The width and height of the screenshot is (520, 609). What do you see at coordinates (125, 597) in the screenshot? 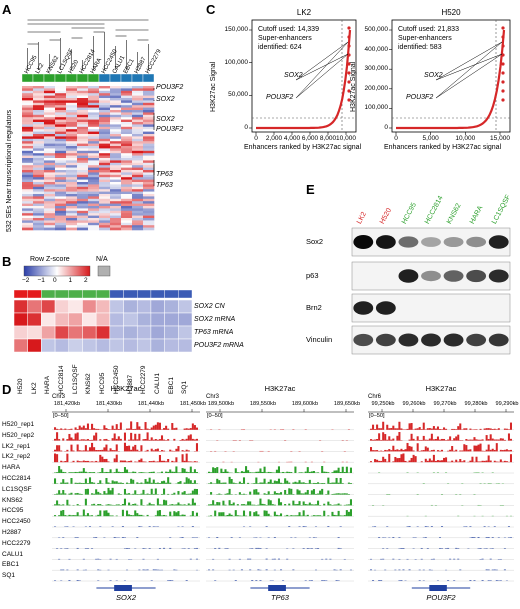
I see `gene-name: SOX2` at bounding box center [125, 597].